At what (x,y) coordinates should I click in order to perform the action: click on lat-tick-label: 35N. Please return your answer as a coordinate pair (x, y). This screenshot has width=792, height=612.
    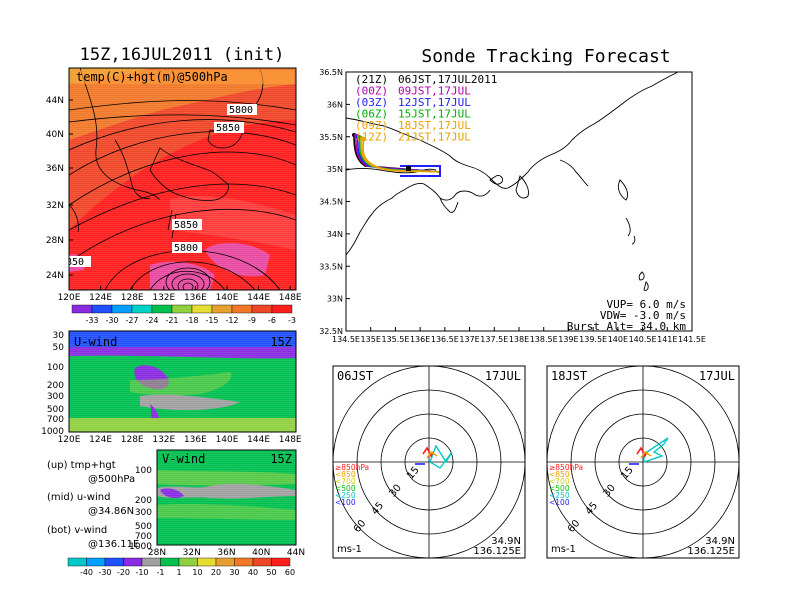
    Looking at the image, I should click on (335, 169).